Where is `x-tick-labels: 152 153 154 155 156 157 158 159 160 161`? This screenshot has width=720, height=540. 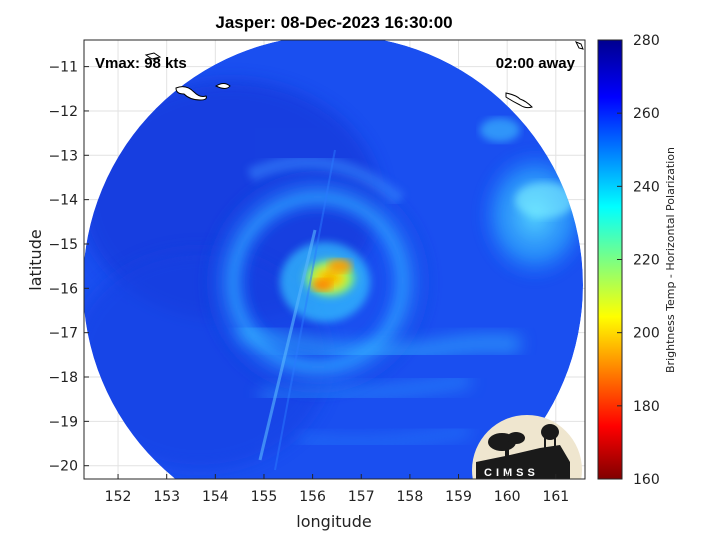
x-tick-labels: 152 153 154 155 156 157 158 159 160 161 is located at coordinates (337, 489).